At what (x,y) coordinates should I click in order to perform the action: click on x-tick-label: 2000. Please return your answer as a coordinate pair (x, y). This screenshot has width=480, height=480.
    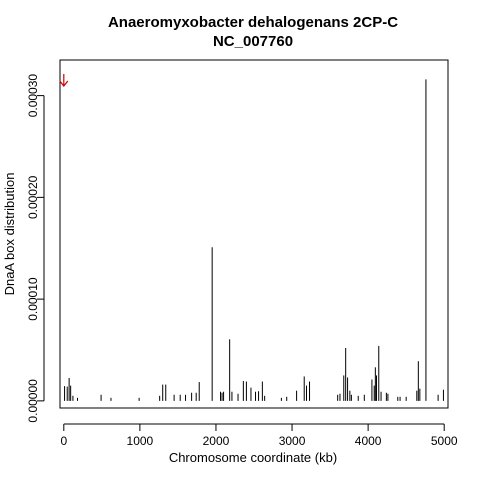
    Looking at the image, I should click on (216, 441).